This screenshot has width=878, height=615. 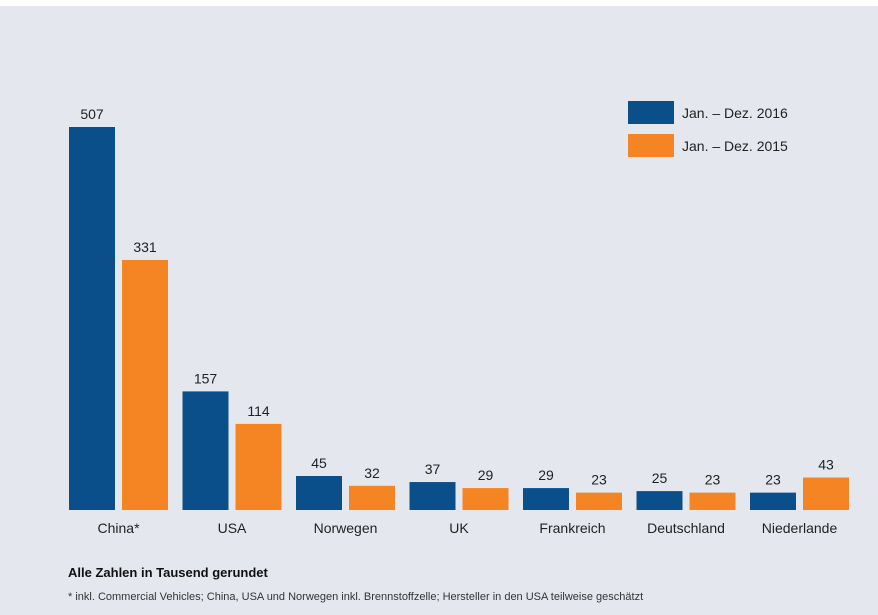 What do you see at coordinates (258, 411) in the screenshot?
I see `data-label: 114` at bounding box center [258, 411].